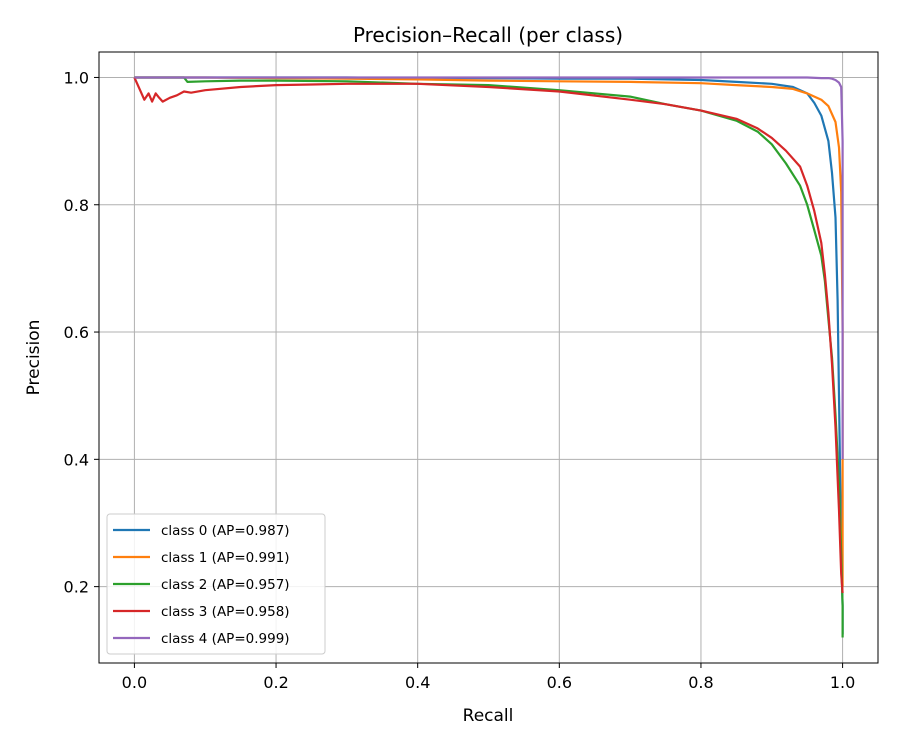  I want to click on x-tick-label: 0.2, so click(275, 682).